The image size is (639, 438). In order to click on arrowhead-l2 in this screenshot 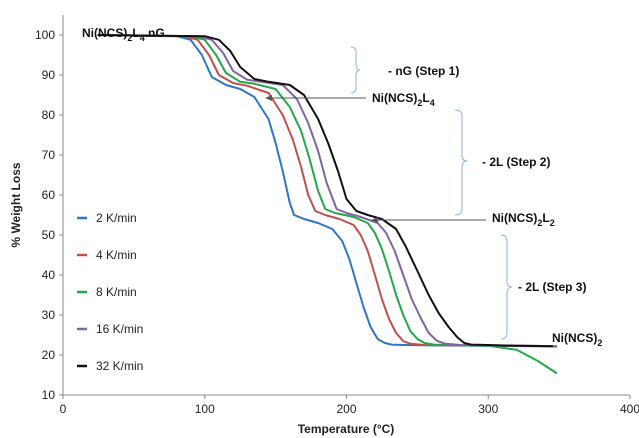, I will do `click(374, 220)`.